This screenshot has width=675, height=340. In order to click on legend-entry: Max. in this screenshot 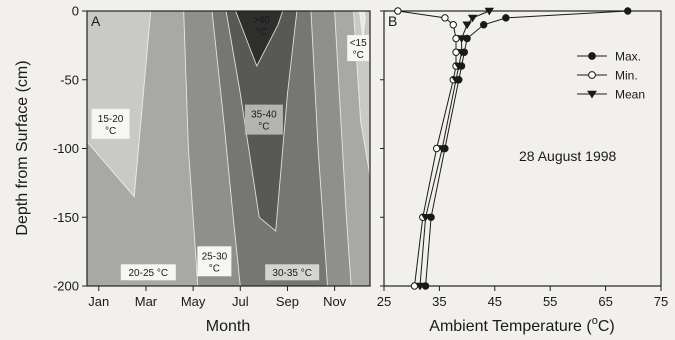, I will do `click(609, 57)`.